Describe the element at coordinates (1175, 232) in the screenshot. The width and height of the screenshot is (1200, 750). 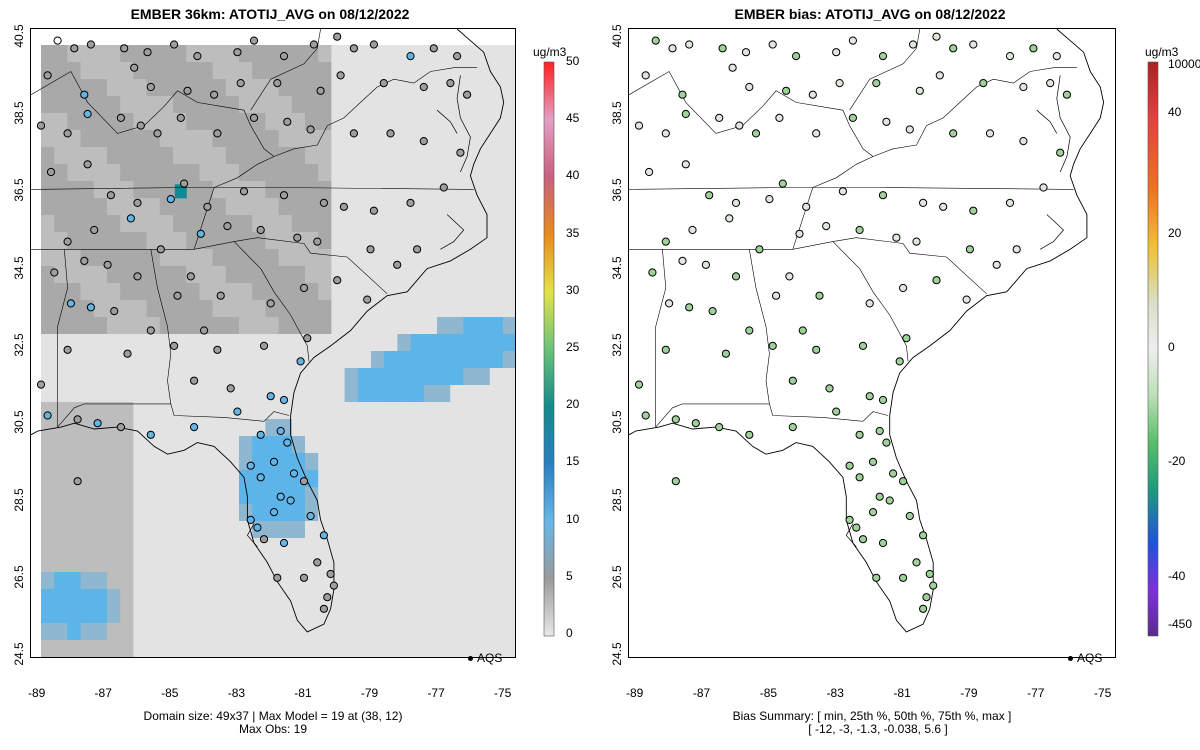
I see `colorbar-tick-label: 20` at that location.